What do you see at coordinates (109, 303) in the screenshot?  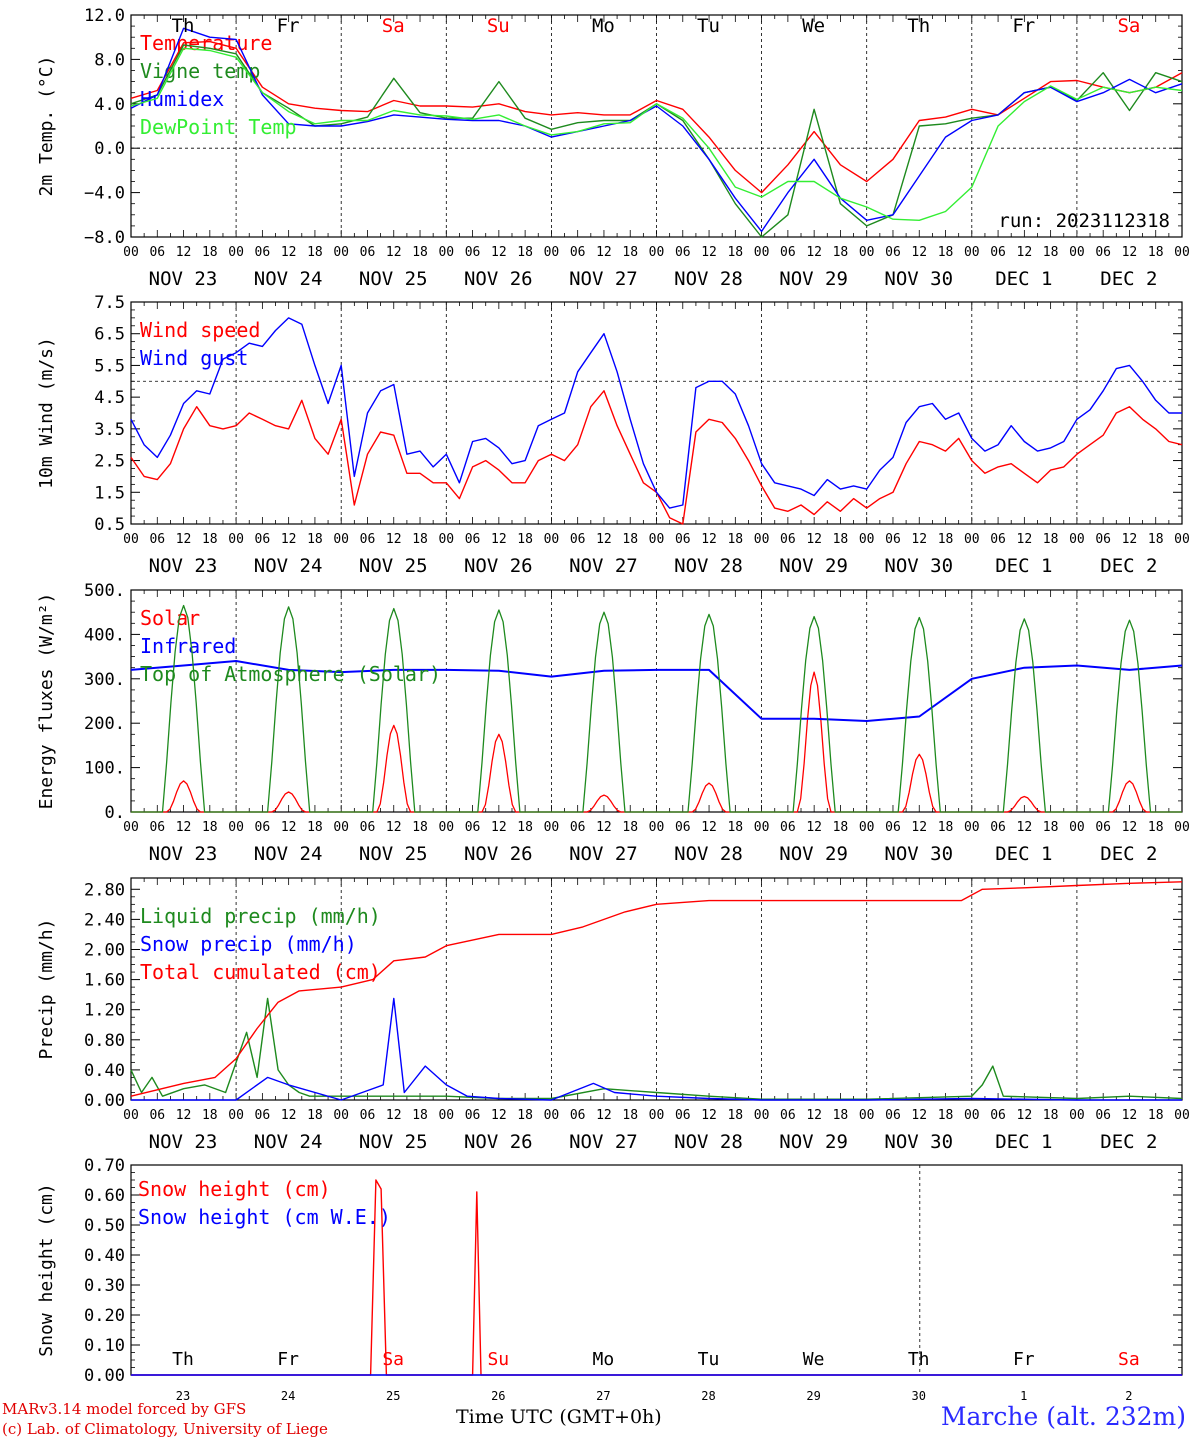 I see `y-tick-label: 7.5` at bounding box center [109, 303].